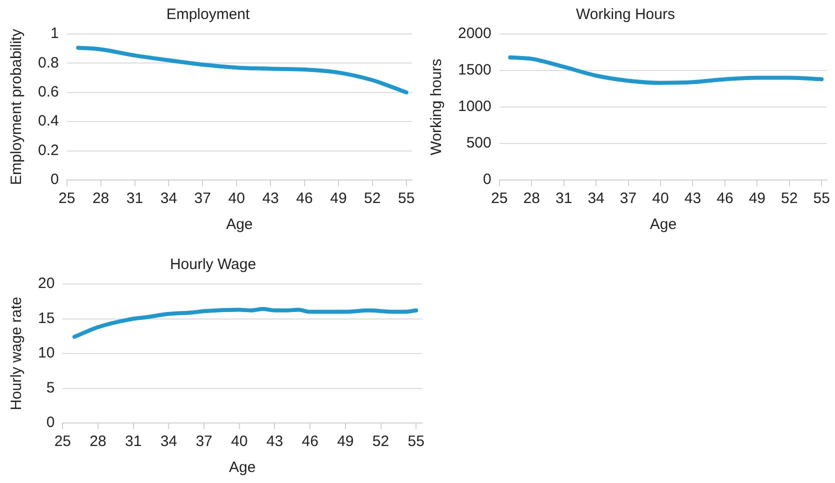  Describe the element at coordinates (213, 265) in the screenshot. I see `chart-title: Hourly Wage` at that location.